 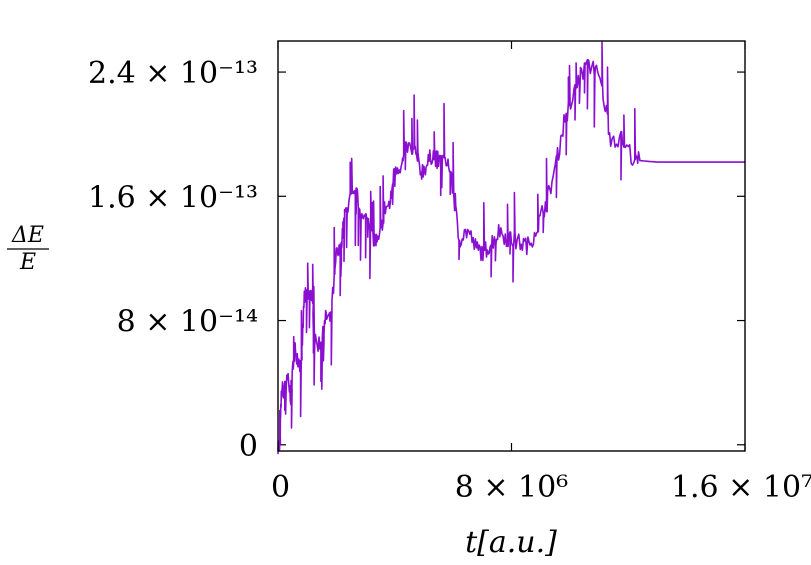 What do you see at coordinates (512, 487) in the screenshot?
I see `x-tick-label: 8 × 10⁶` at bounding box center [512, 487].